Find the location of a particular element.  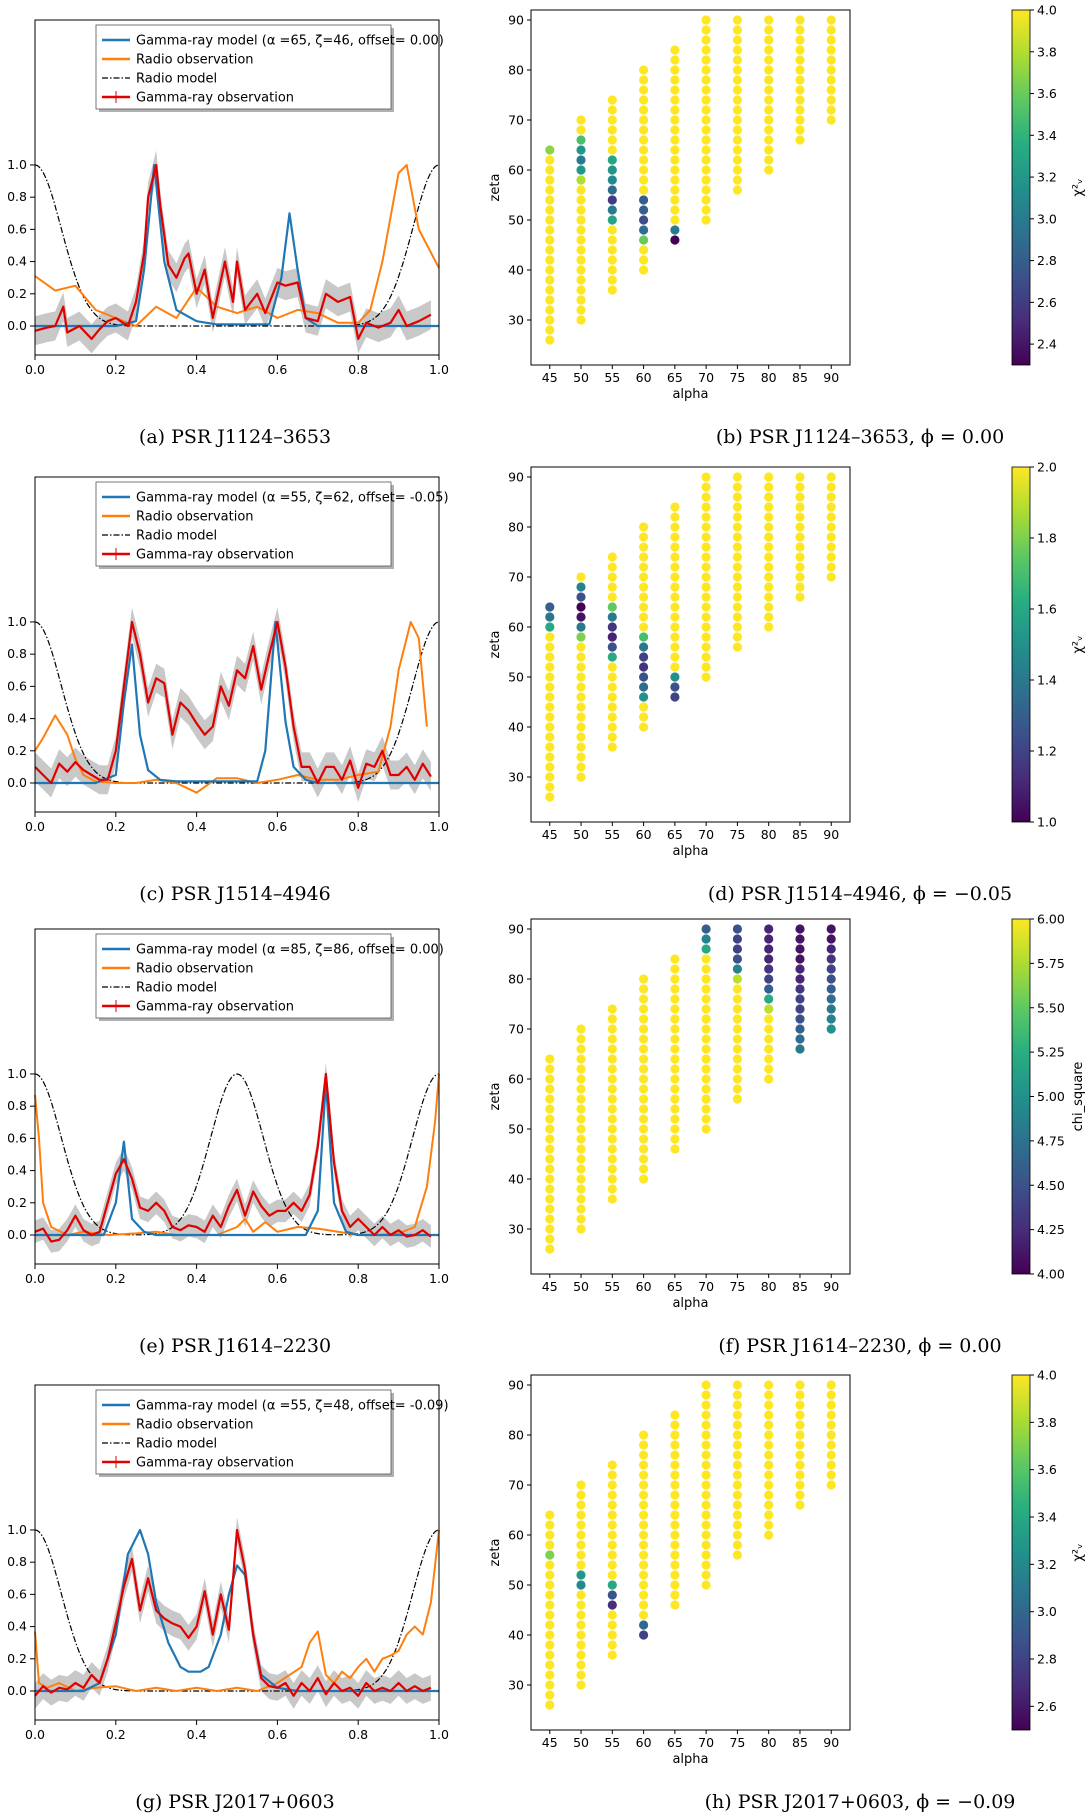

x-tick-label: 45 is located at coordinates (550, 1286).